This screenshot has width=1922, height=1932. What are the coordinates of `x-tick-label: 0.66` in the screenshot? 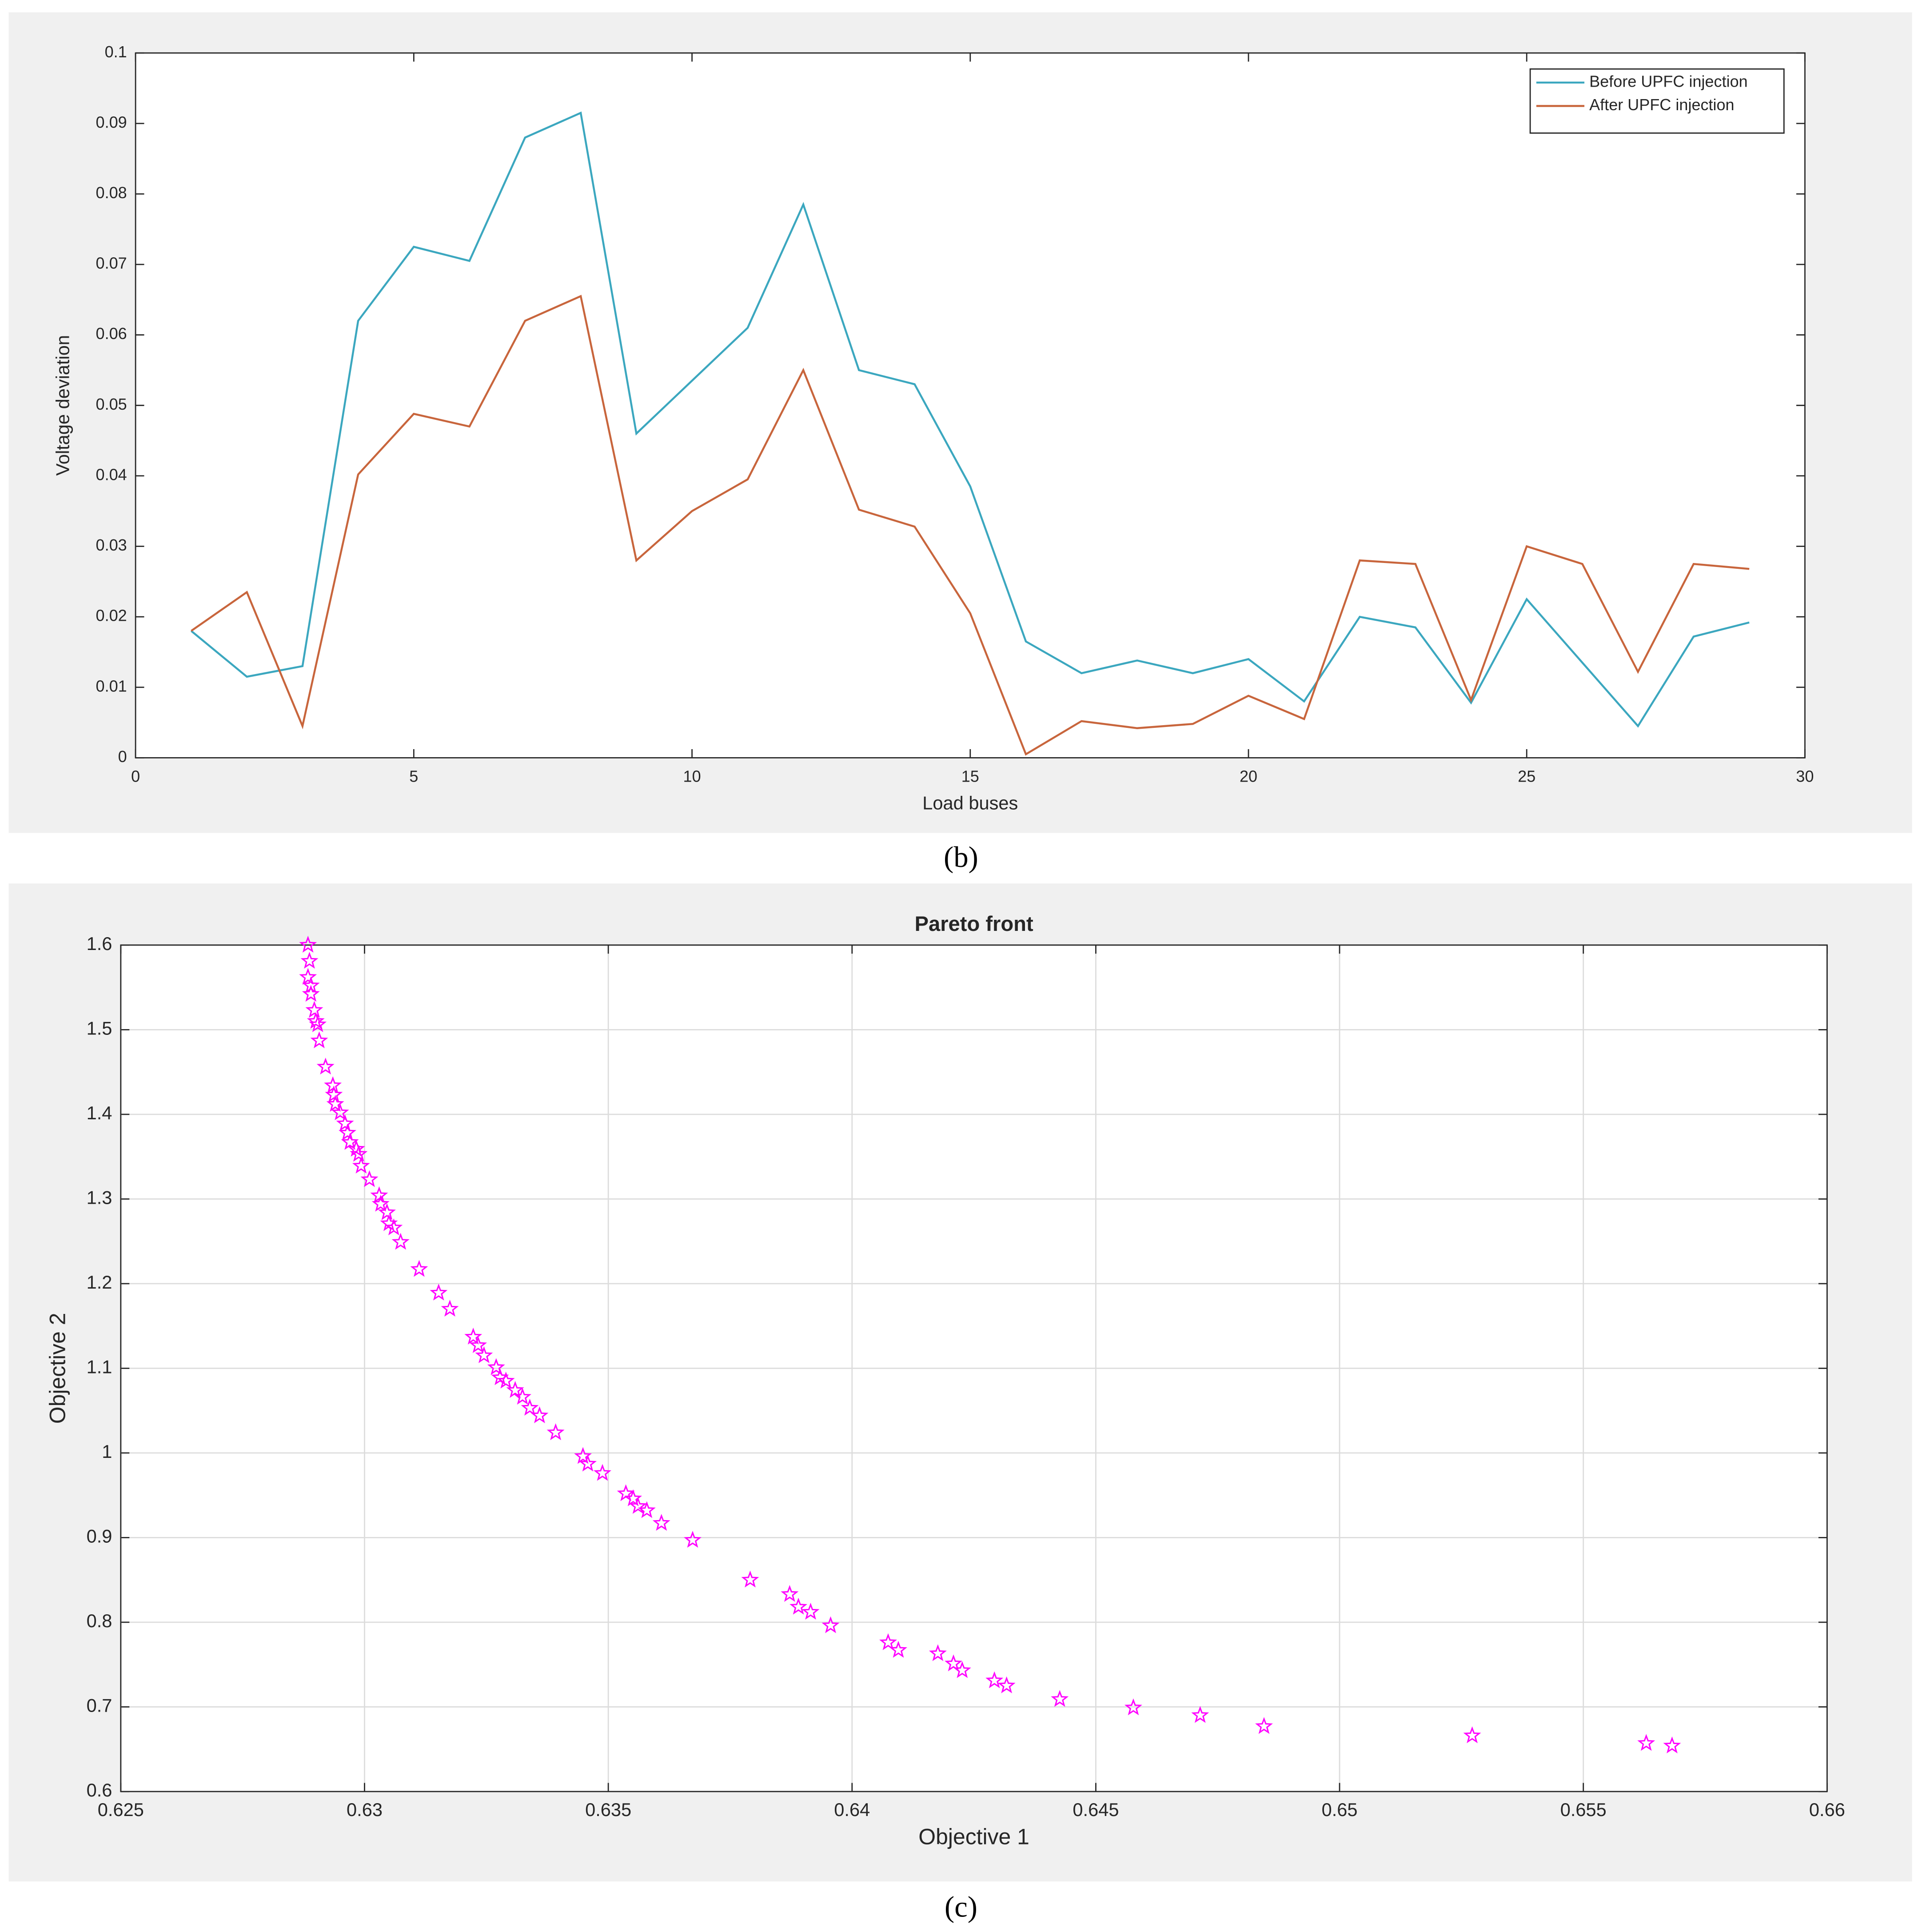 It's located at (1827, 1809).